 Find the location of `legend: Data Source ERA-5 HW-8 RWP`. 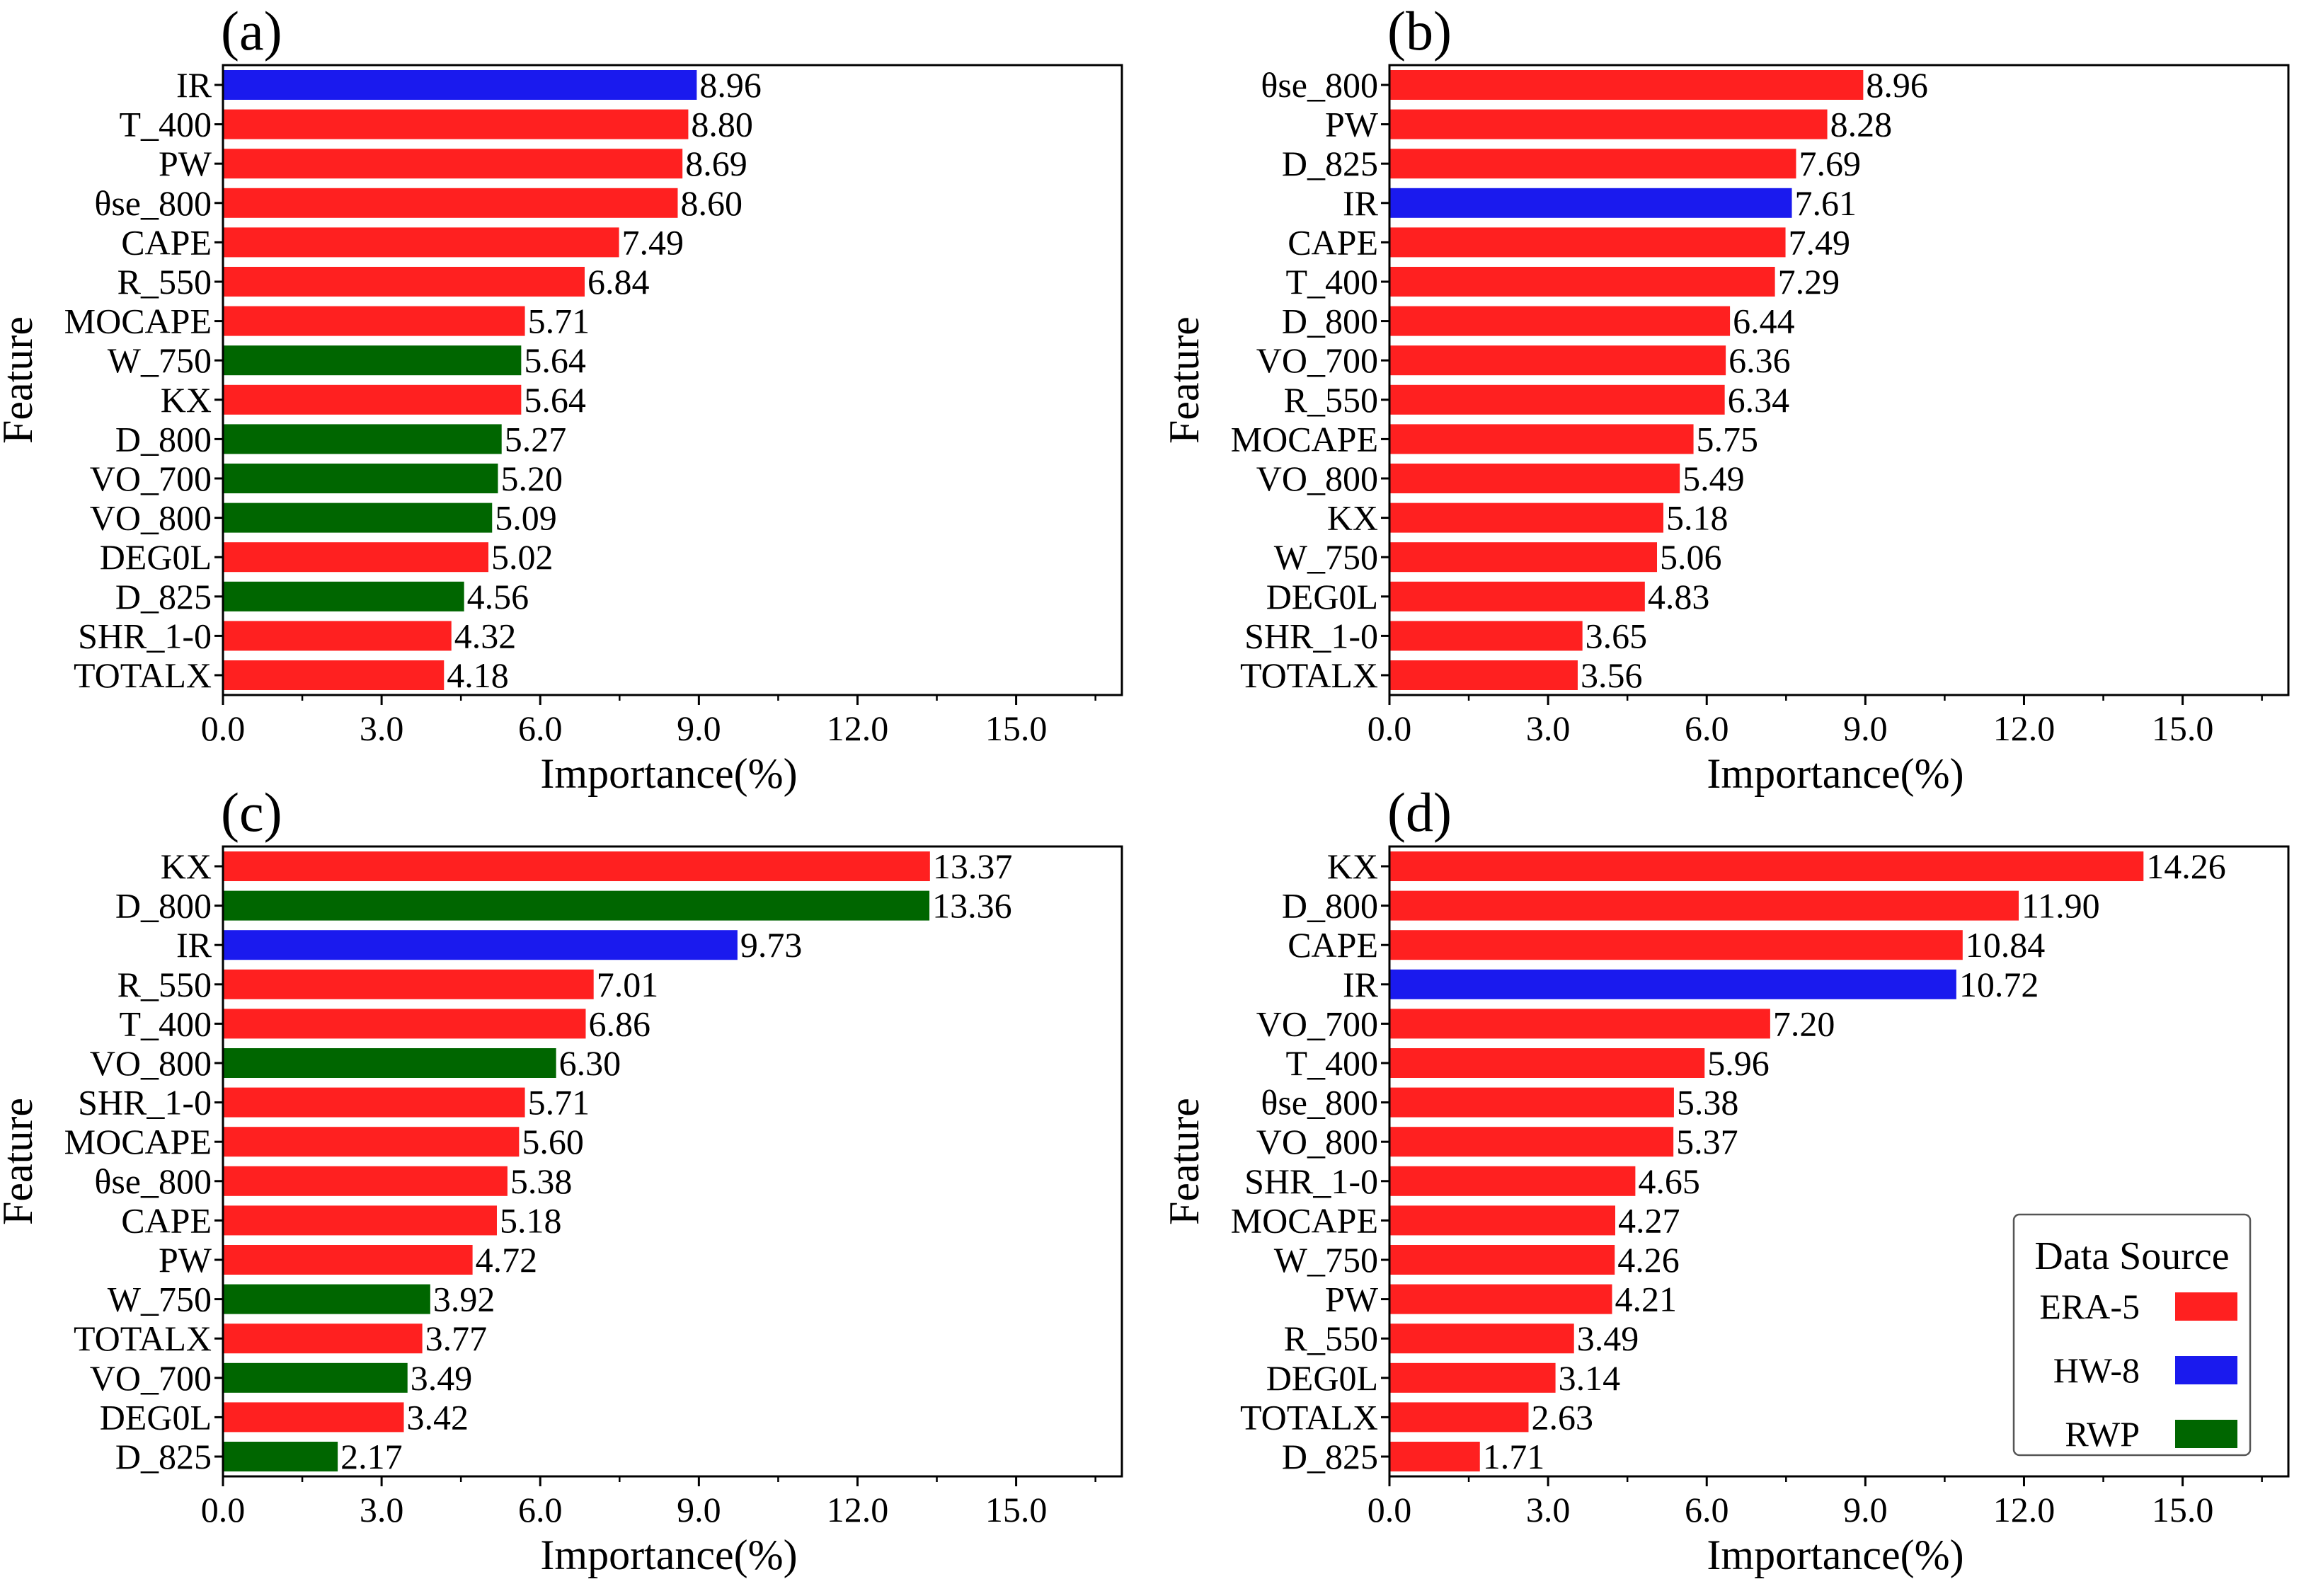

legend: Data Source ERA-5 HW-8 RWP is located at coordinates (2132, 1335).